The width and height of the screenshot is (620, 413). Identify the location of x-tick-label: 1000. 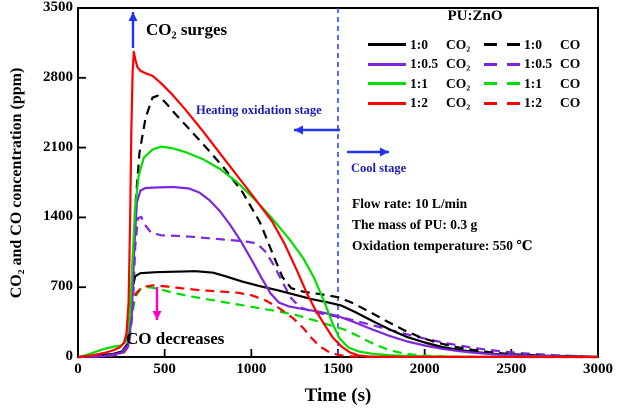
(251, 369).